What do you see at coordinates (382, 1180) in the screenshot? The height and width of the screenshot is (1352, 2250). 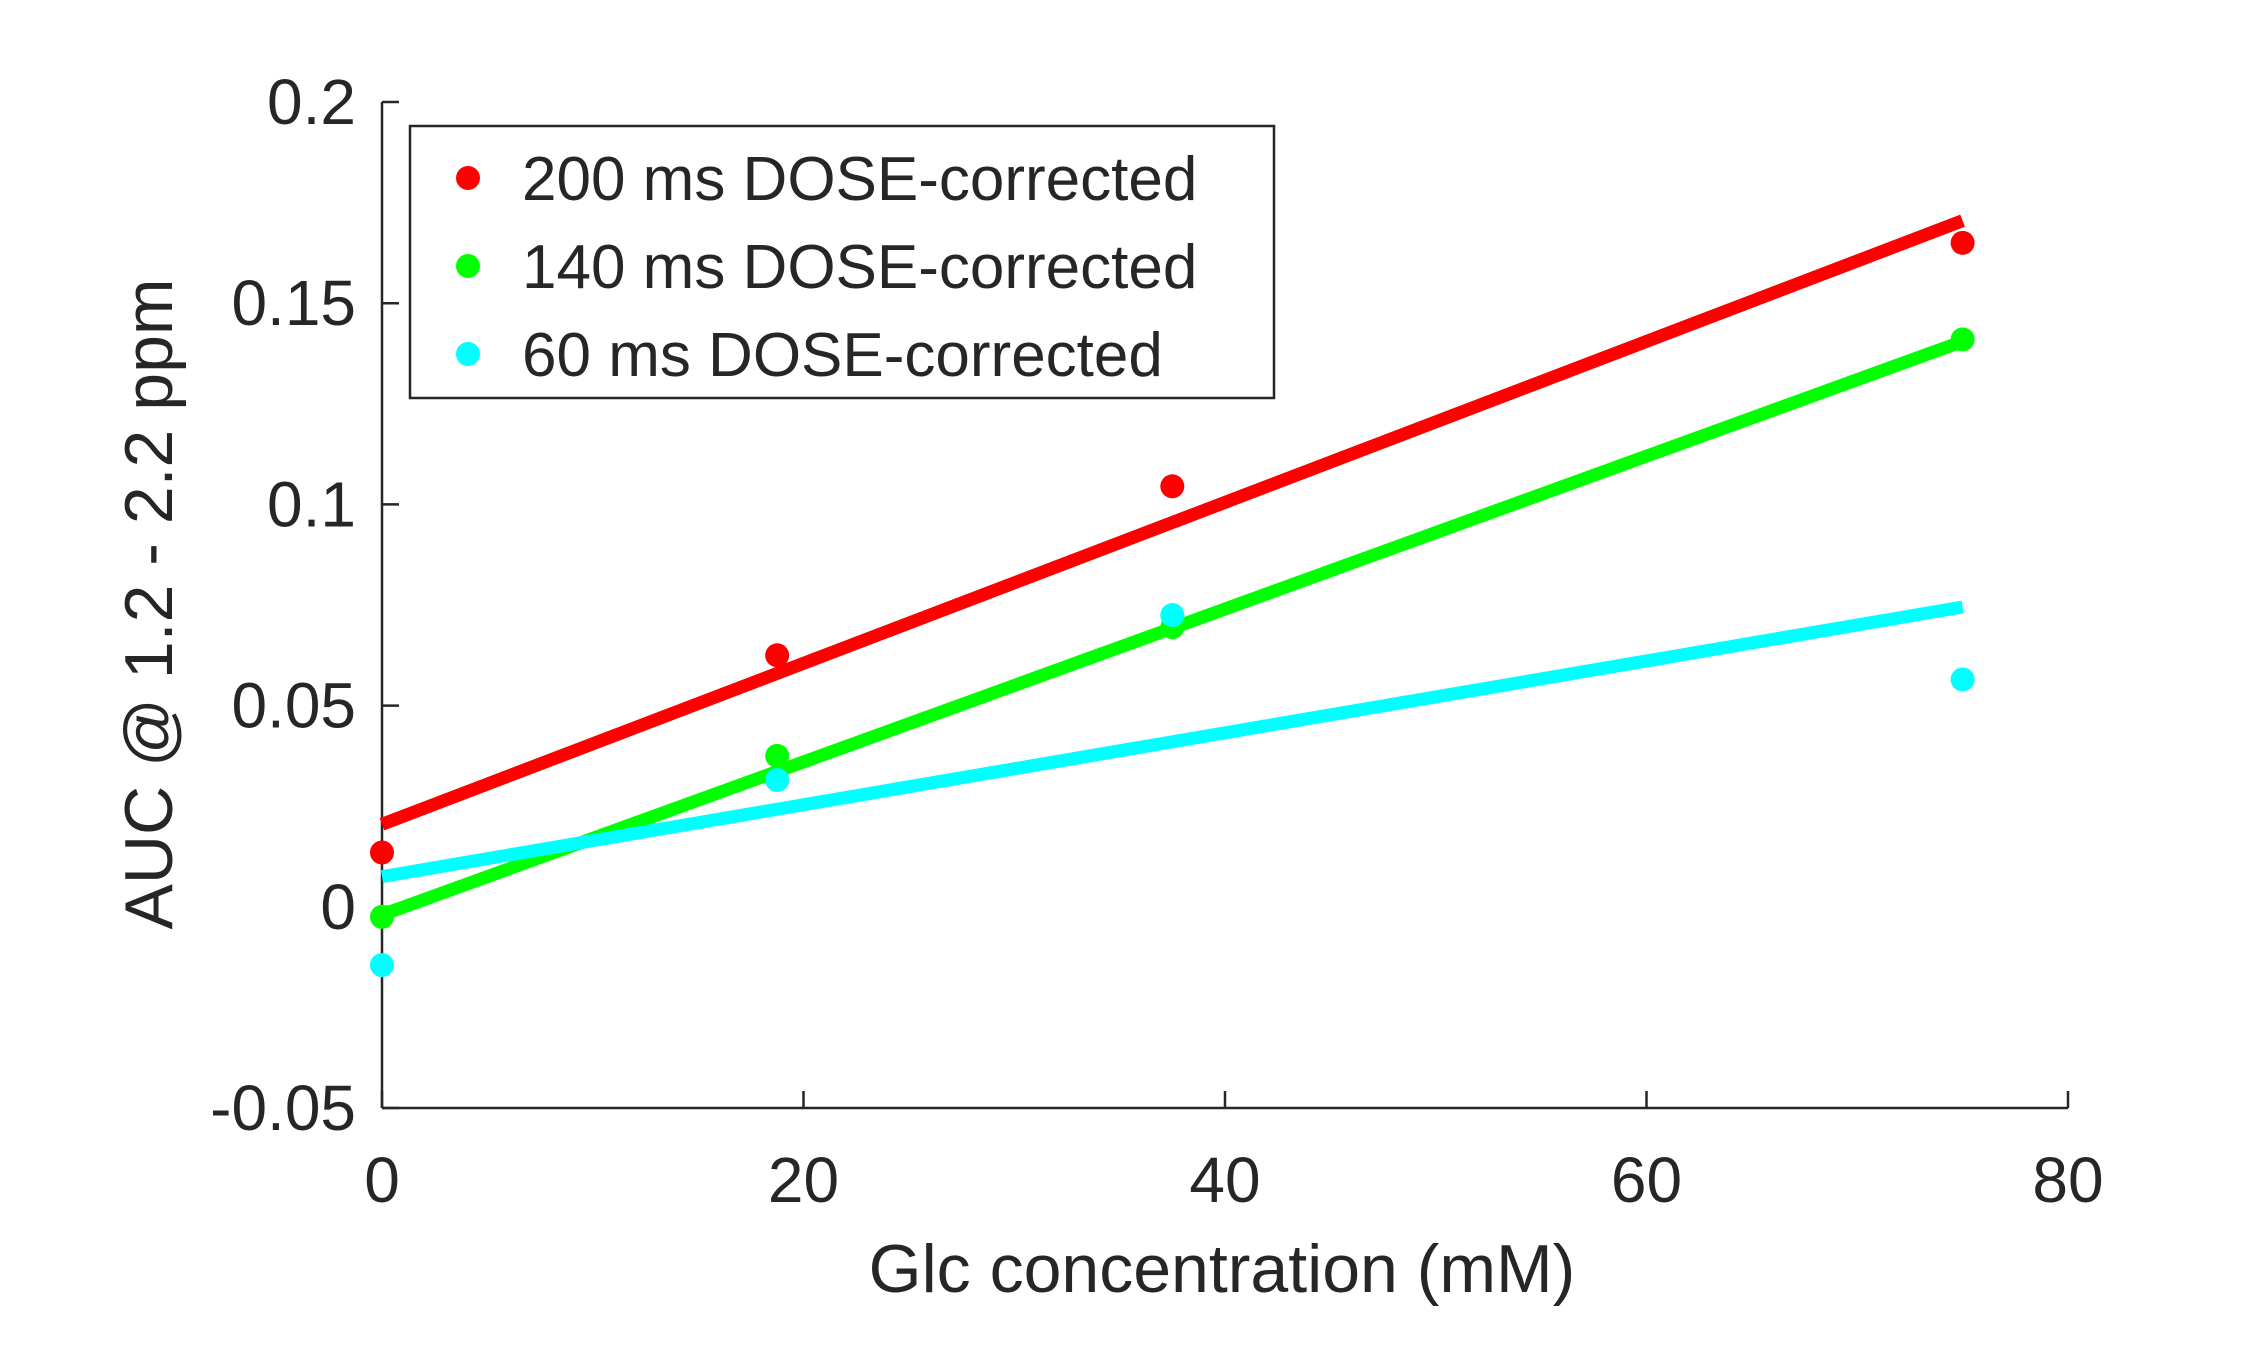 I see `x-tick-label: 0` at bounding box center [382, 1180].